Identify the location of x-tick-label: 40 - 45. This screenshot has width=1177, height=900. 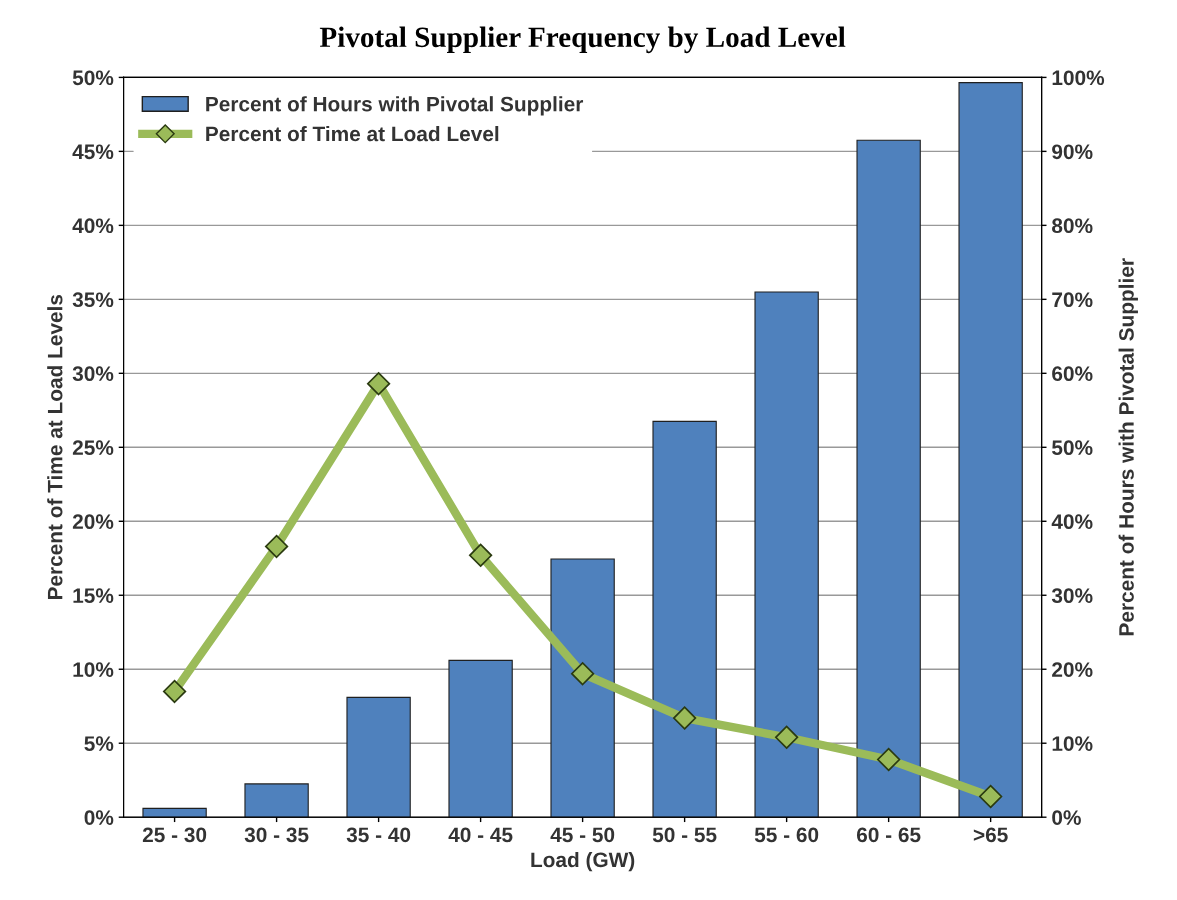
(480, 835).